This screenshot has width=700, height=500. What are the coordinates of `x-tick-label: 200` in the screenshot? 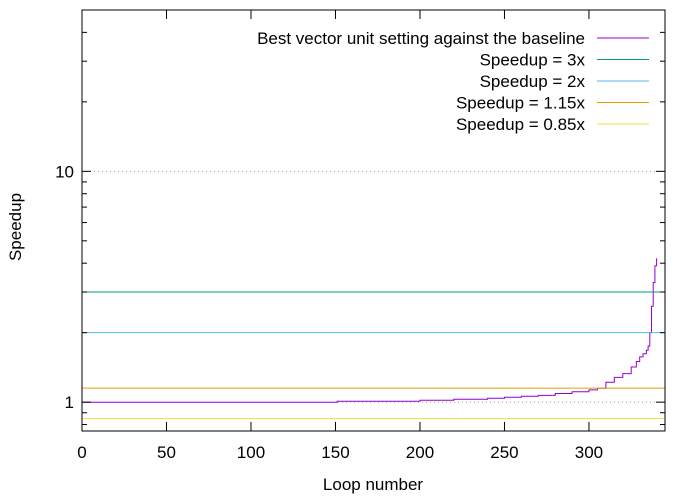 It's located at (420, 452).